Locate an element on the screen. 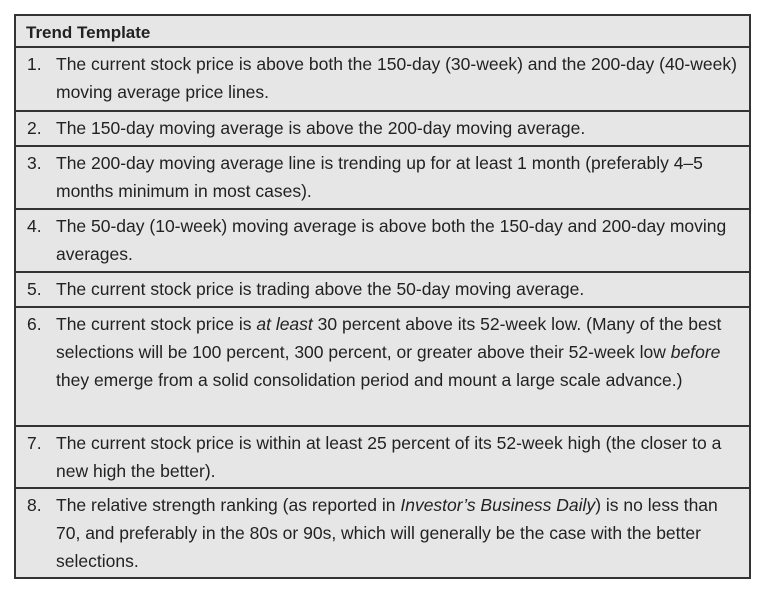 The width and height of the screenshot is (773, 597). row-number: 6. is located at coordinates (34, 324).